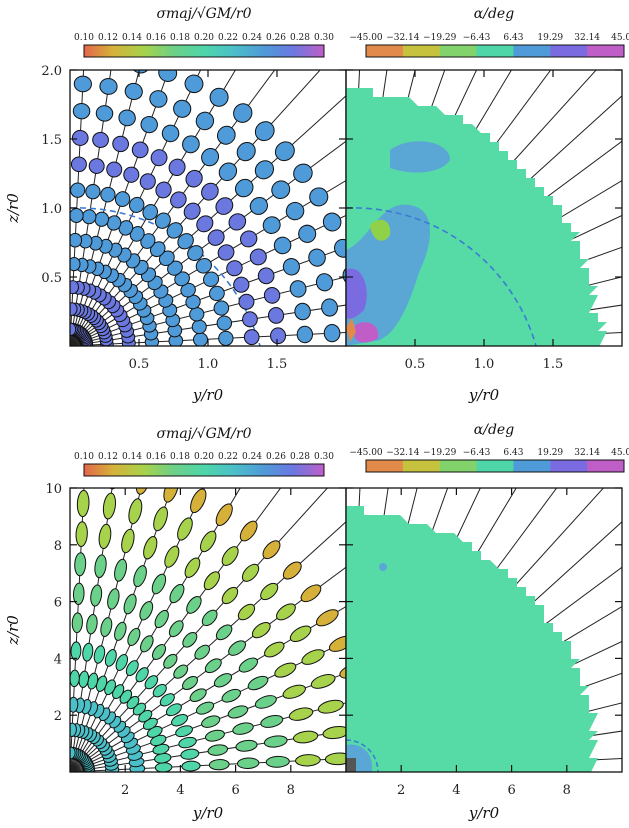 This screenshot has height=828, width=629. Describe the element at coordinates (108, 457) in the screenshot. I see `colorbar-sigma-tick-label: 0.12` at that location.